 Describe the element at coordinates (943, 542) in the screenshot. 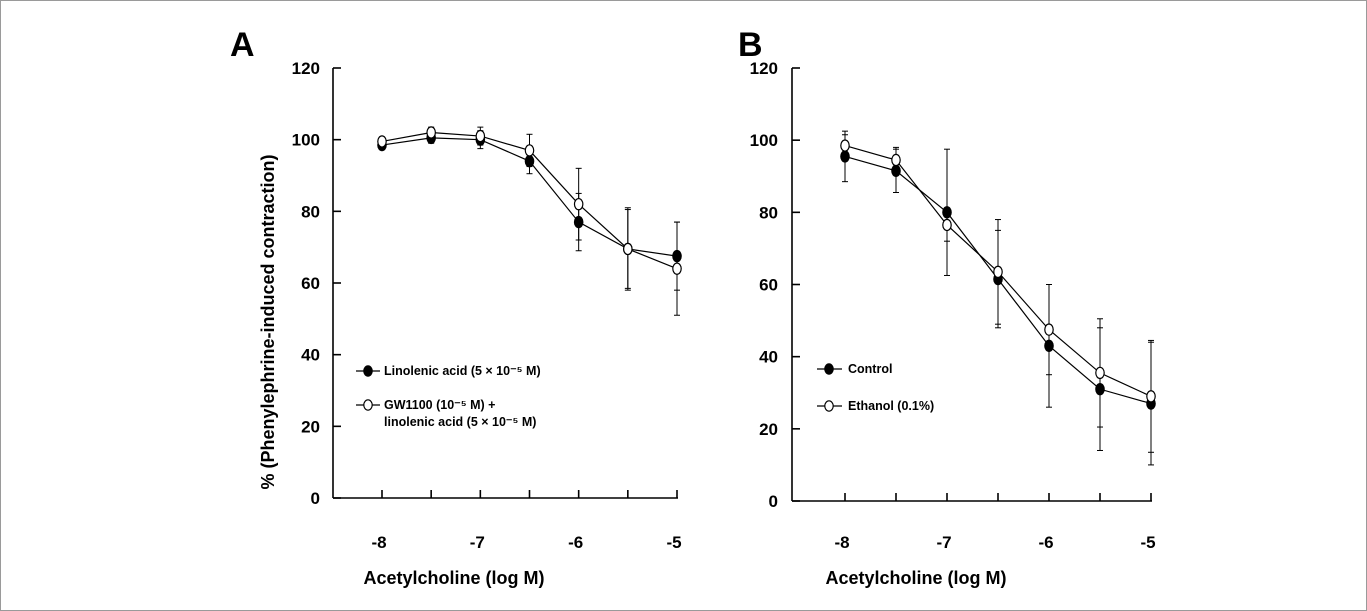

I see `x-tick-label-pb-1: -7` at that location.